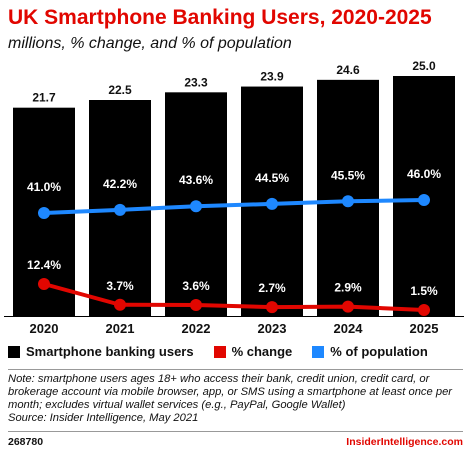  Describe the element at coordinates (219, 351) in the screenshot. I see `legend-swatch-change` at that location.